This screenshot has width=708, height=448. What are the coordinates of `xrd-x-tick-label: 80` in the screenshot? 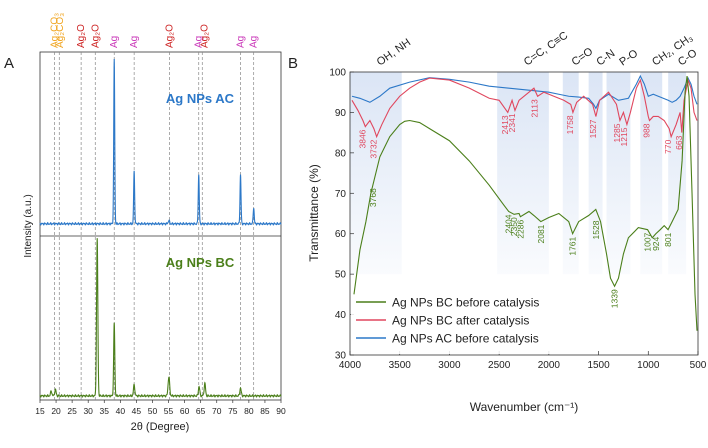 It's located at (249, 411).